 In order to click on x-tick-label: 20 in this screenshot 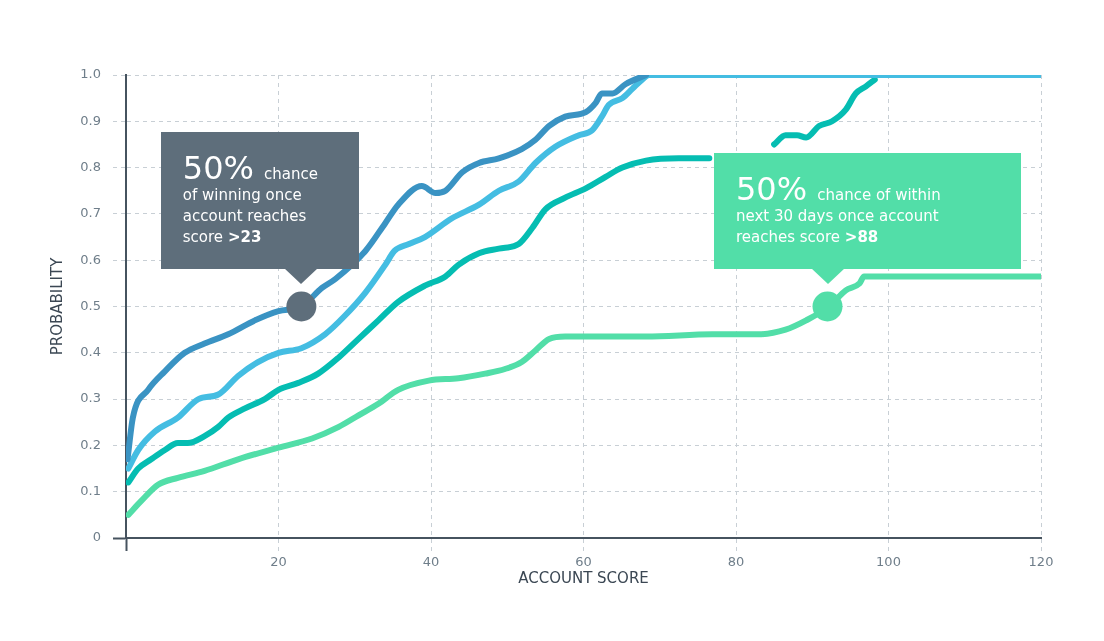, I will do `click(278, 562)`.